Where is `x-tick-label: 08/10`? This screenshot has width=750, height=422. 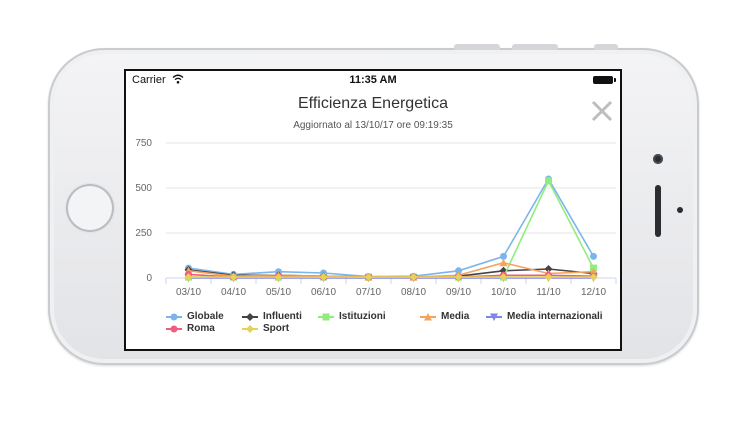
x-tick-label: 08/10 is located at coordinates (413, 292).